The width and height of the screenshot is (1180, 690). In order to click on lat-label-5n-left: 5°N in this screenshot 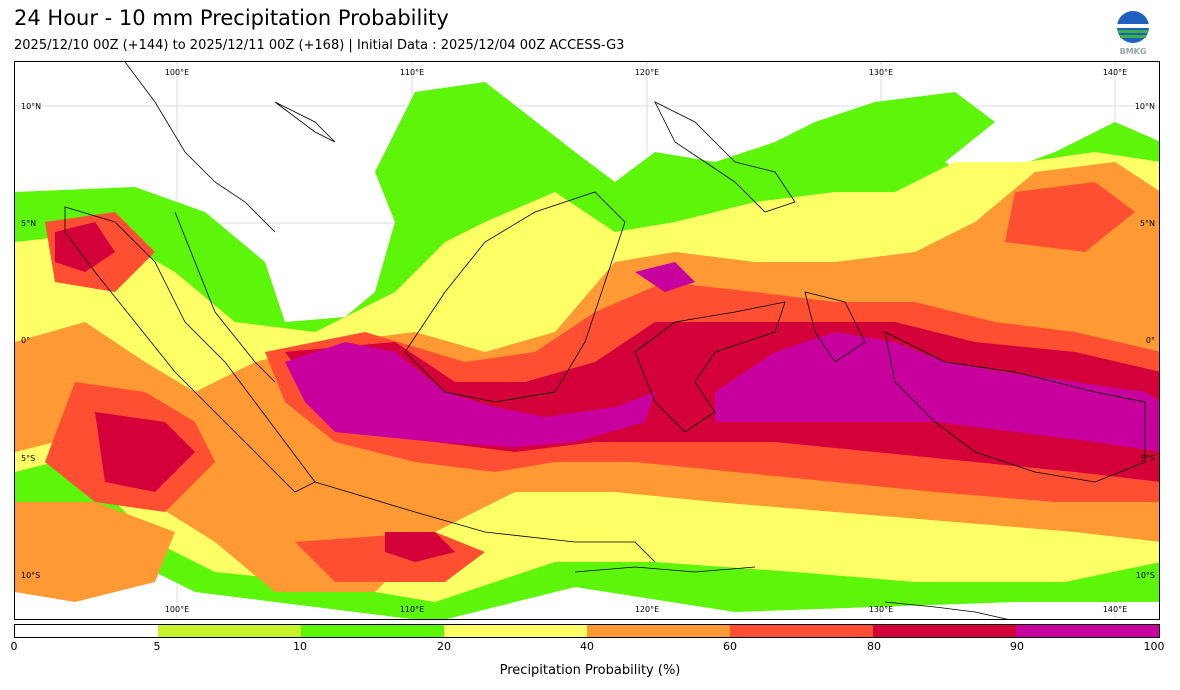, I will do `click(28, 223)`.